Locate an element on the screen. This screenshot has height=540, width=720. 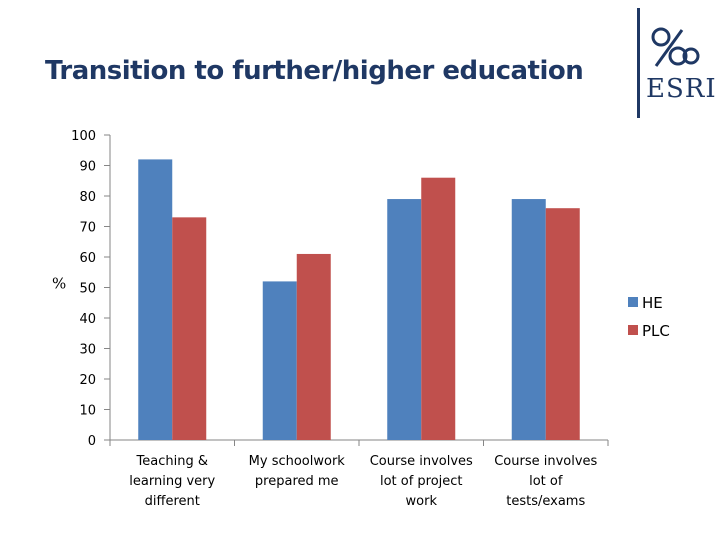
x-category-label-line: learning very is located at coordinates (172, 481).